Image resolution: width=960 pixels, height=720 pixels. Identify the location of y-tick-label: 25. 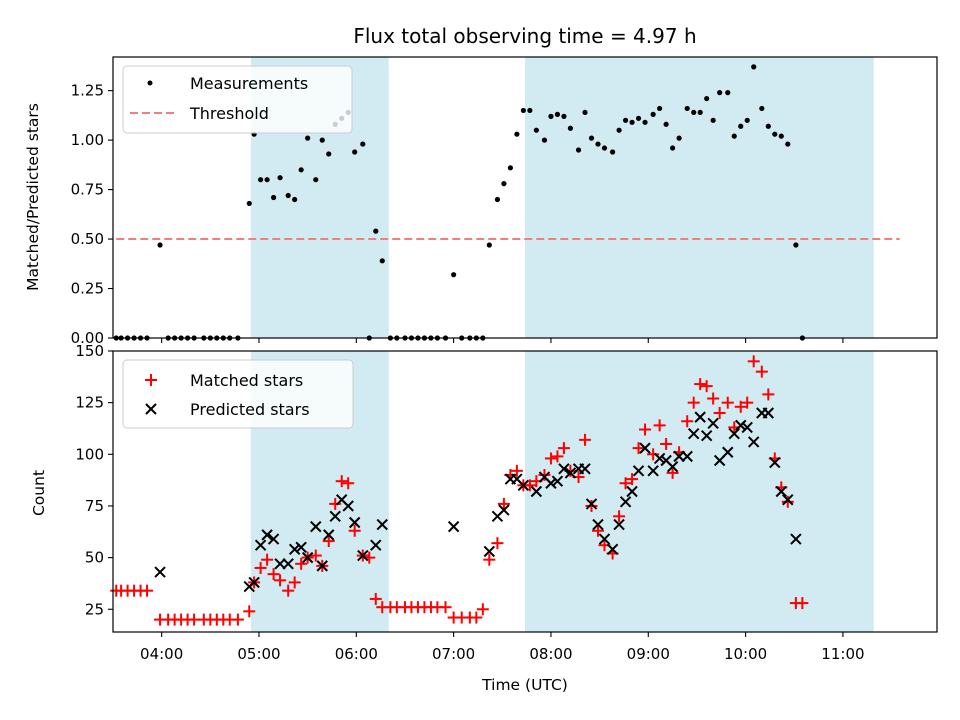
(94, 609).